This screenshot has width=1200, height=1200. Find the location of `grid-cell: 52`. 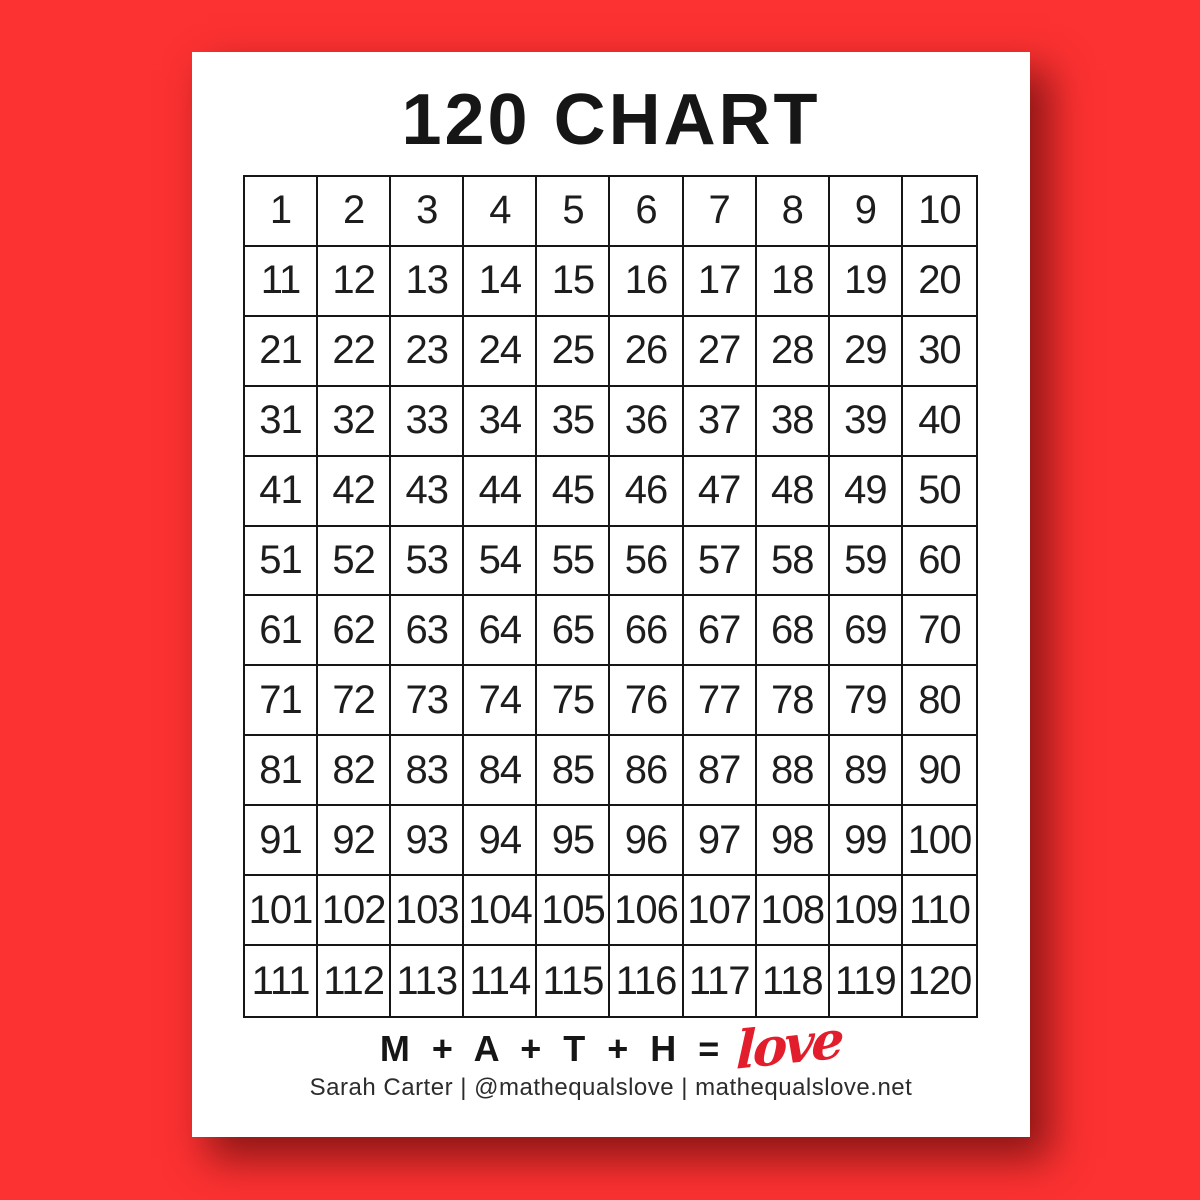

grid-cell: 52 is located at coordinates (355, 561).